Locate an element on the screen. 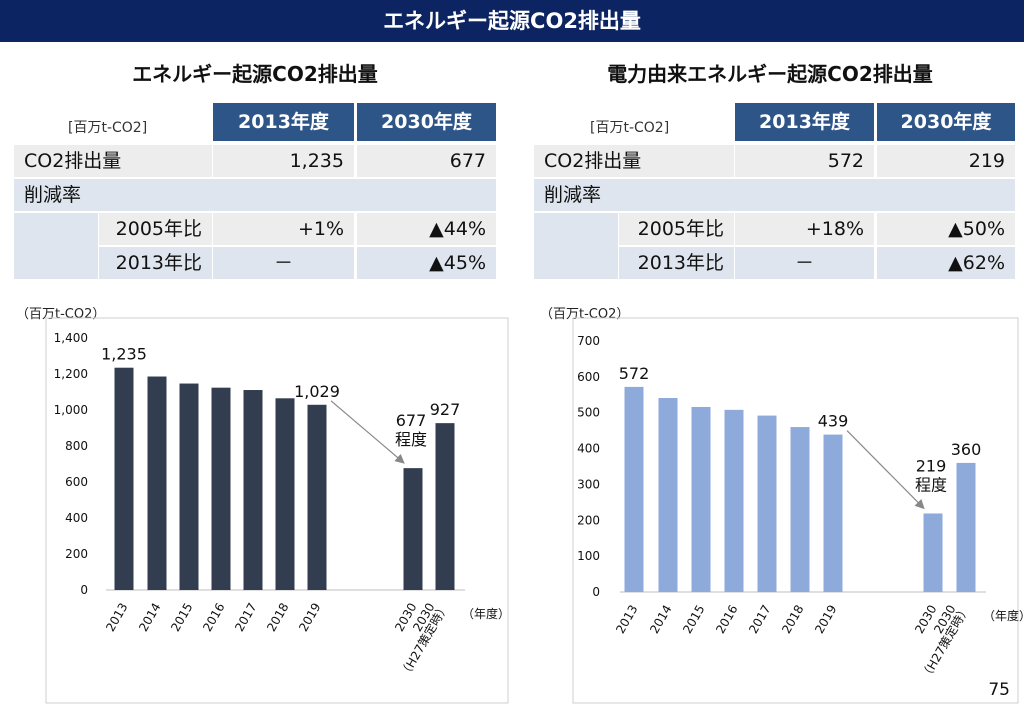 The height and width of the screenshot is (709, 1024). left-chart-trend-arrow is located at coordinates (367, 432).